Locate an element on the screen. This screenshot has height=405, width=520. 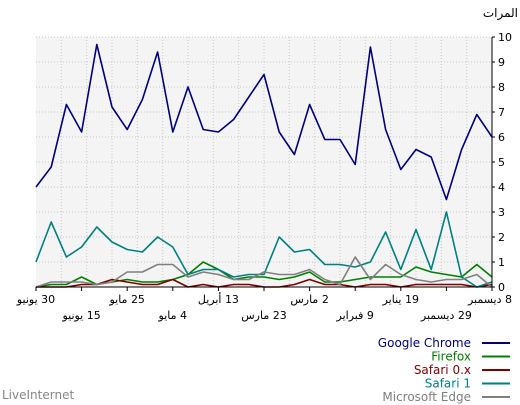
x-tick-label: 4 مايو is located at coordinates (172, 315).